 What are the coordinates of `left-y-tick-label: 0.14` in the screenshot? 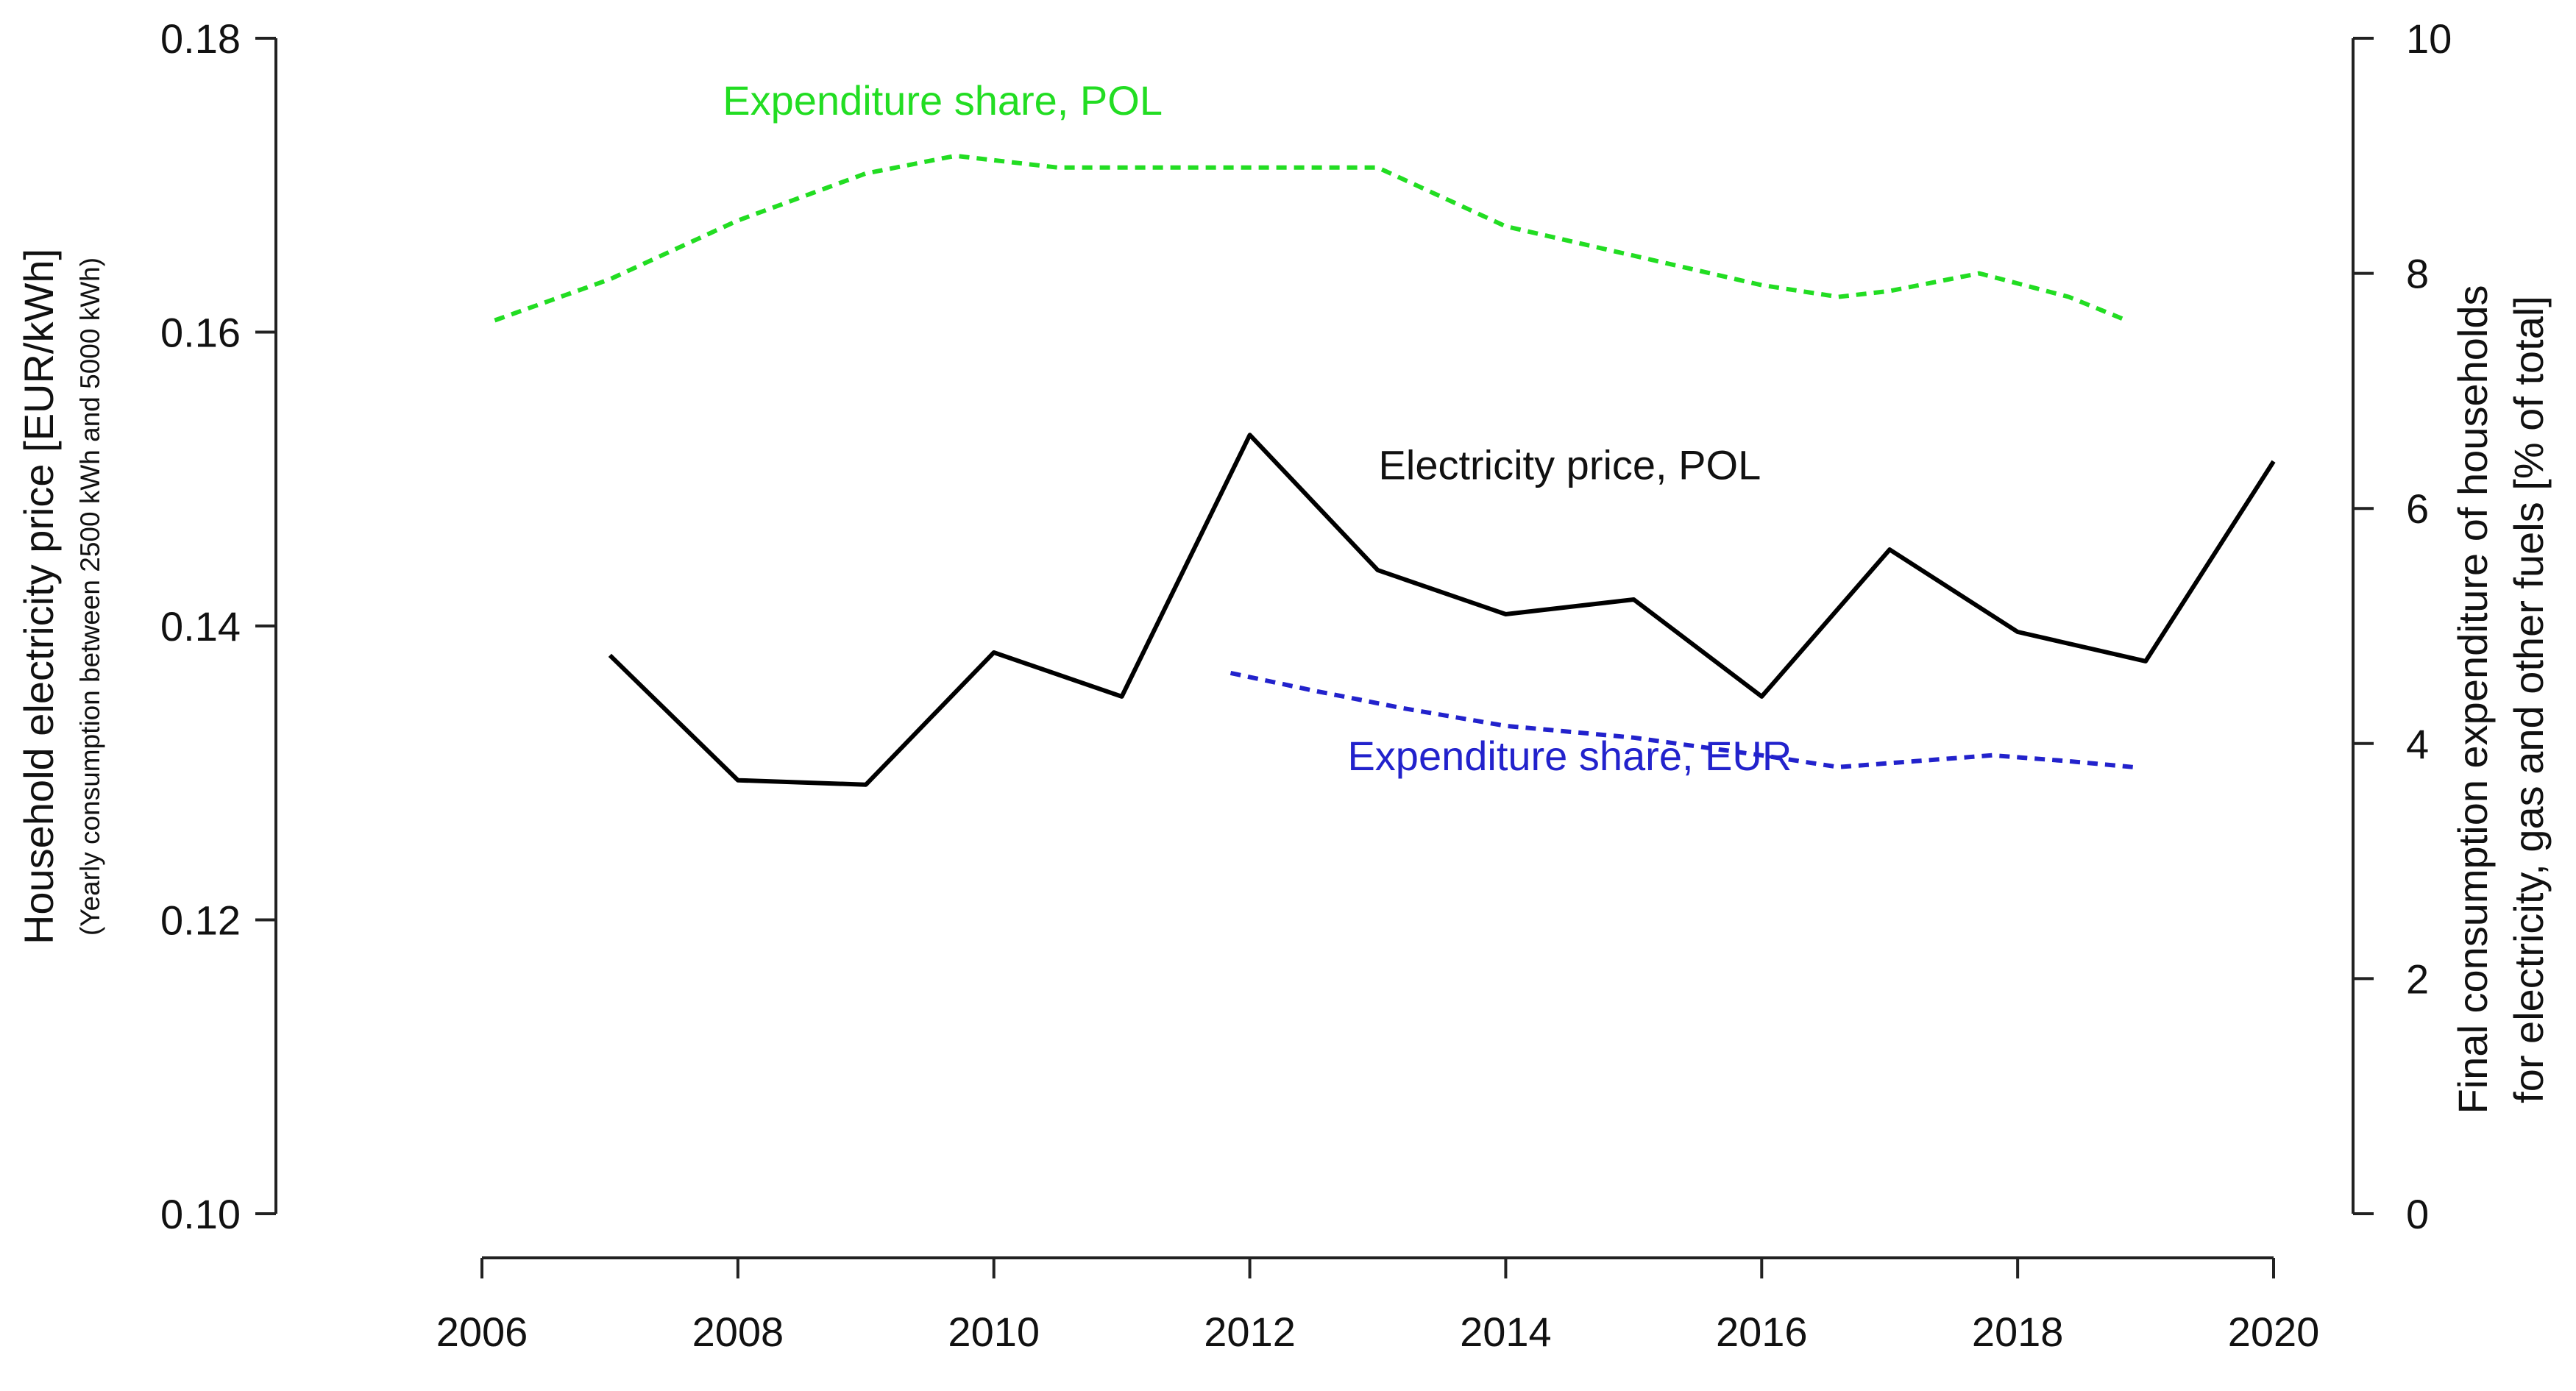 It's located at (200, 626).